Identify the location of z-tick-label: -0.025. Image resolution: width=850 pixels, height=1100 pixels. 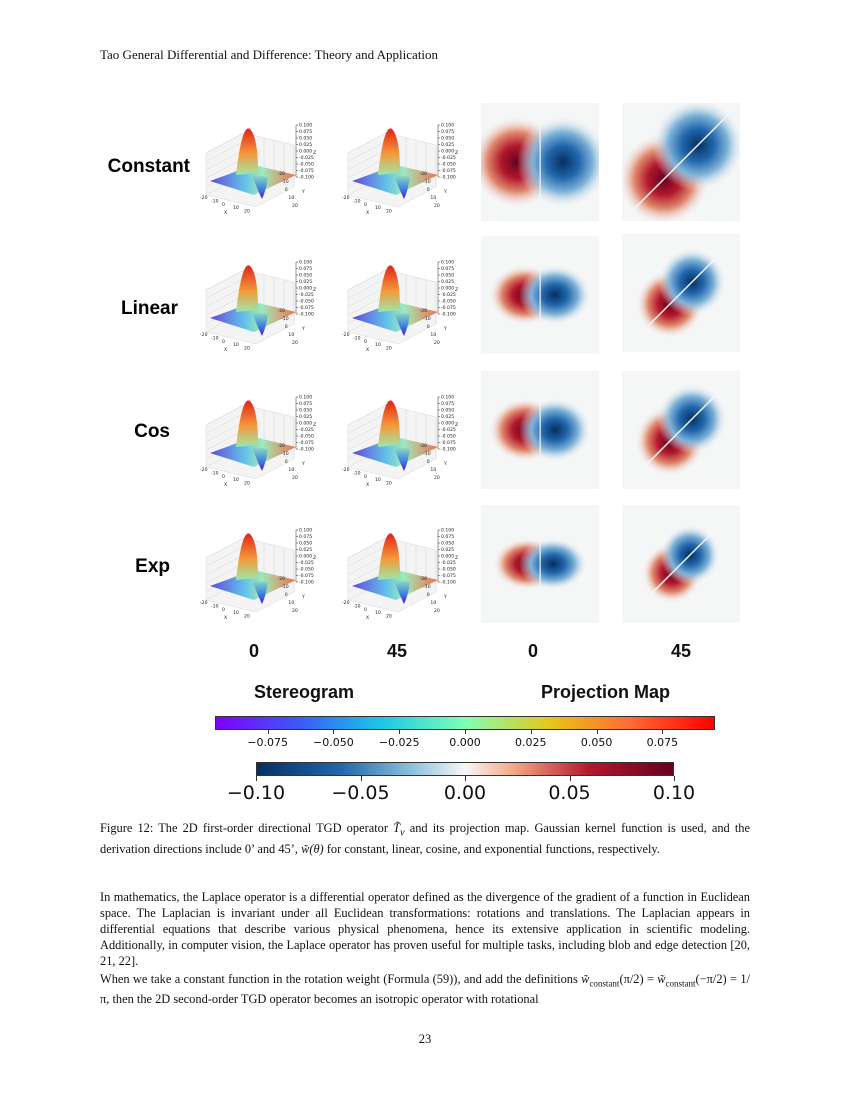
(448, 295).